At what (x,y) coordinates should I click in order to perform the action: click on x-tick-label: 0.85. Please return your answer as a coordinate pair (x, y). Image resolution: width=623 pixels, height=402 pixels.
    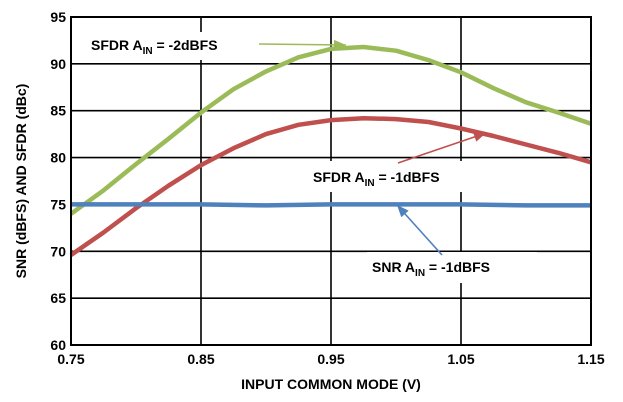
    Looking at the image, I should click on (200, 359).